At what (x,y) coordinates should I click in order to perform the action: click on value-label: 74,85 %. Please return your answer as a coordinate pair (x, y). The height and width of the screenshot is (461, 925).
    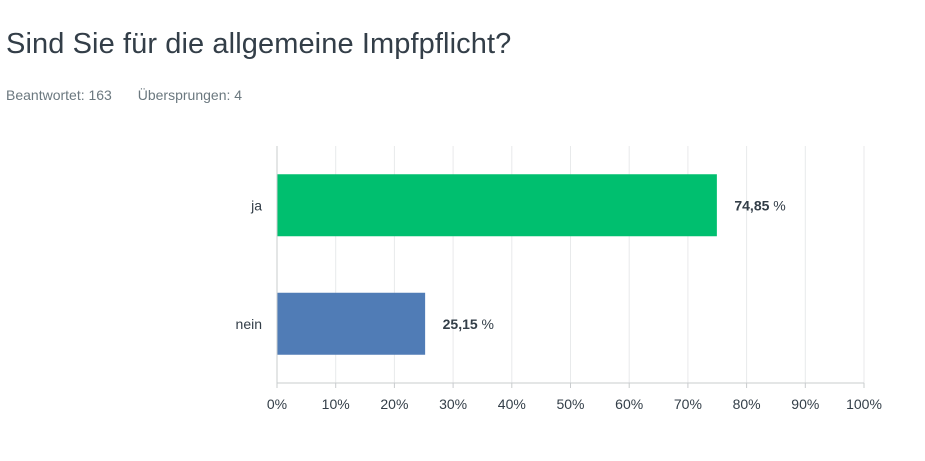
    Looking at the image, I should click on (759, 205).